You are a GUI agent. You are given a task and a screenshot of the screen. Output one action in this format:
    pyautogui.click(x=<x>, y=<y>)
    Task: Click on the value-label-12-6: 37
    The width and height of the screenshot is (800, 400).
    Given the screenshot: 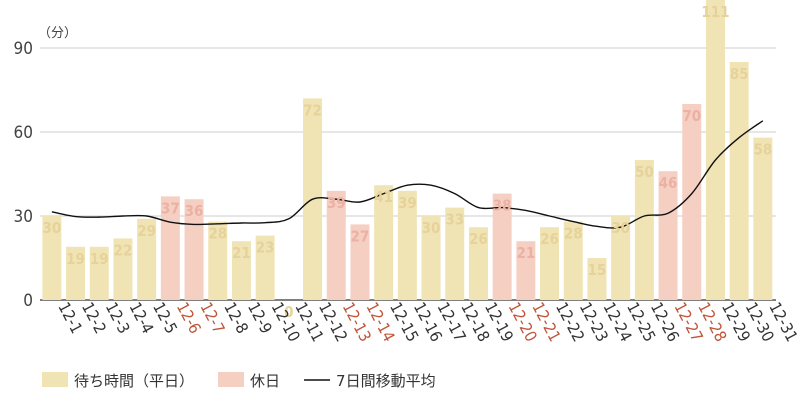 What is the action you would take?
    pyautogui.click(x=170, y=208)
    